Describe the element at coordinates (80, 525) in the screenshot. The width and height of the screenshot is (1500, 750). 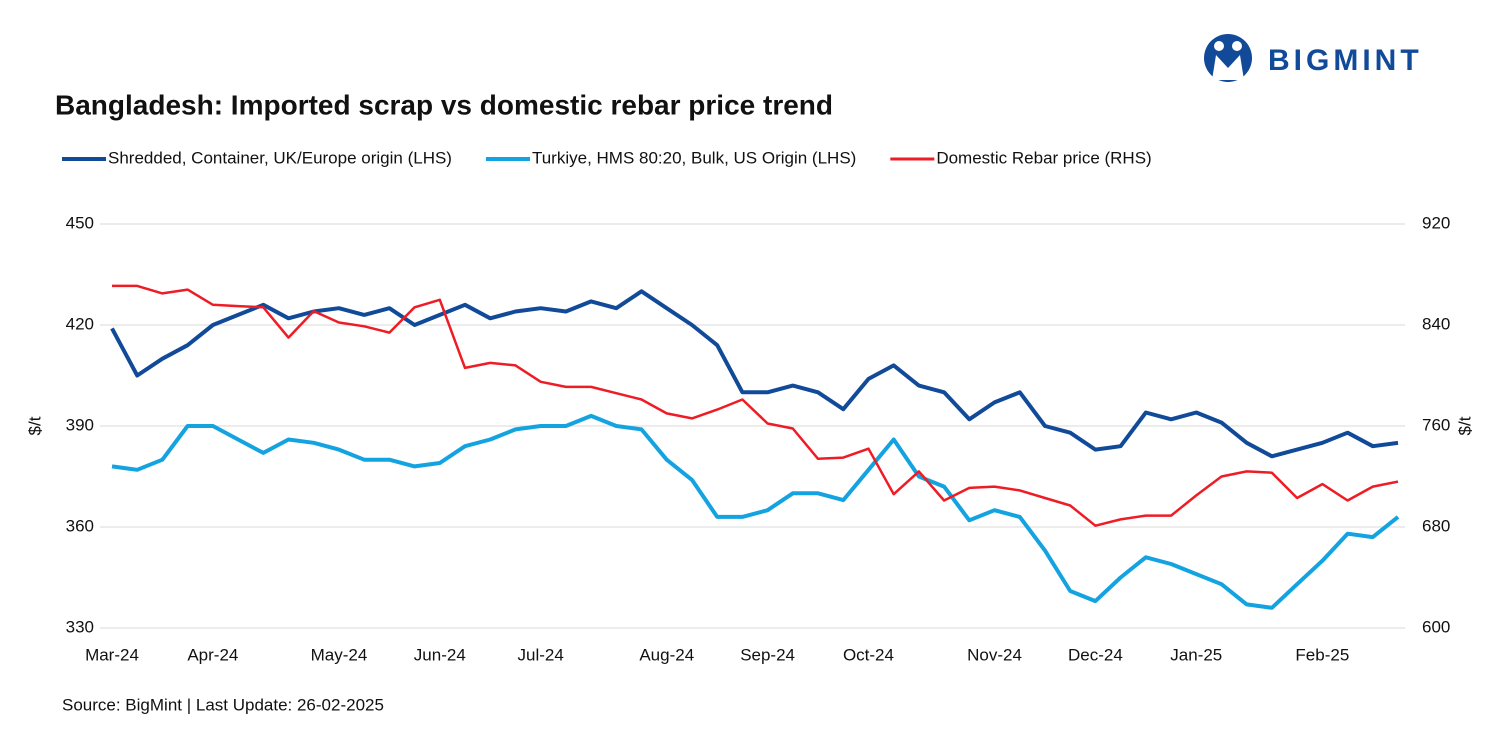
I see `y-tick-label: 360` at that location.